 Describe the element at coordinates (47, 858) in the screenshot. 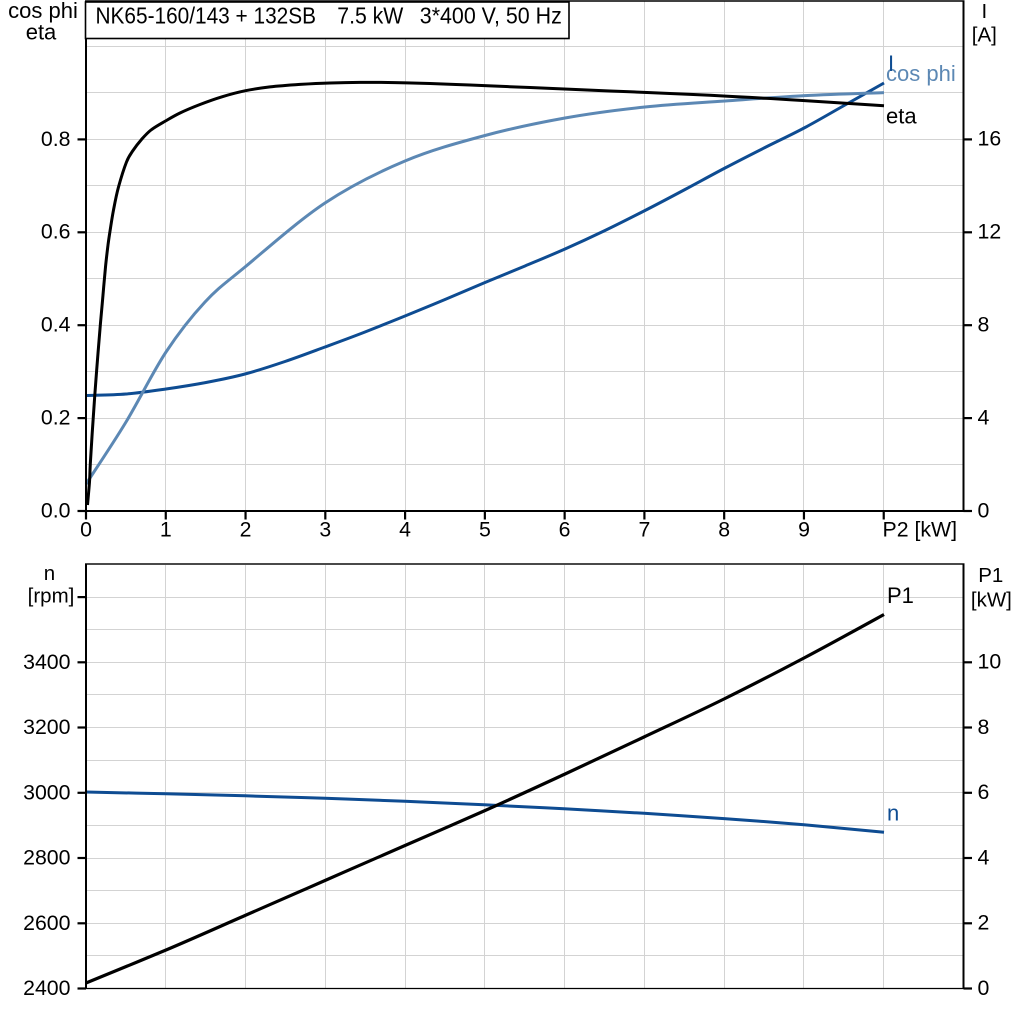

I see `svg-text: 2800` at that location.